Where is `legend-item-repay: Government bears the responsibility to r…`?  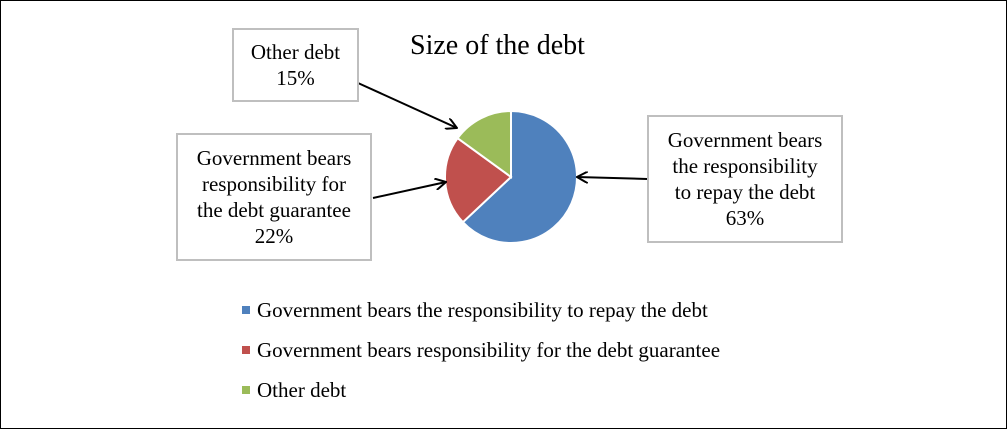
legend-item-repay: Government bears the responsibility to r… is located at coordinates (481, 310).